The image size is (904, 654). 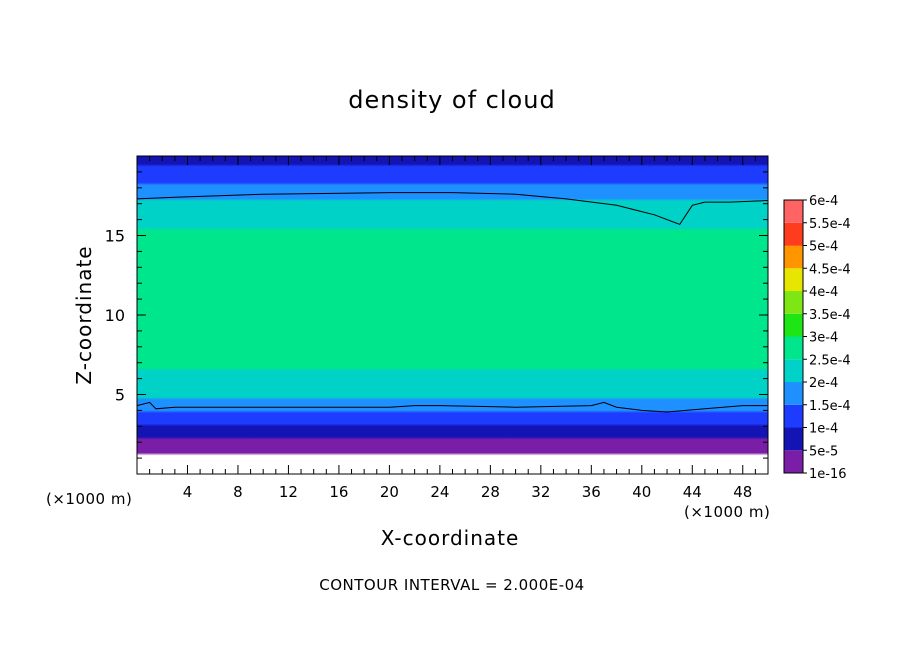 I want to click on x-tick-label: 8, so click(x=238, y=492).